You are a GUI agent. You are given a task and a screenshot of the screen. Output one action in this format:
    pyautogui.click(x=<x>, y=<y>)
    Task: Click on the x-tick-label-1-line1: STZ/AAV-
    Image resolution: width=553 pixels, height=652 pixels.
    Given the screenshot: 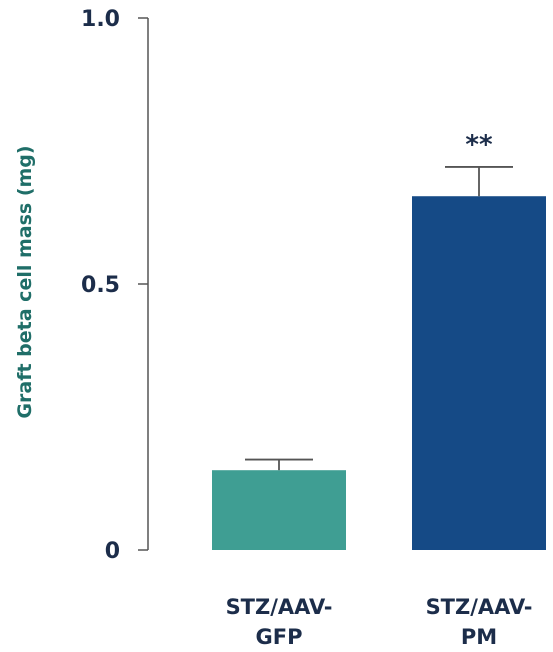 What is the action you would take?
    pyautogui.click(x=479, y=607)
    